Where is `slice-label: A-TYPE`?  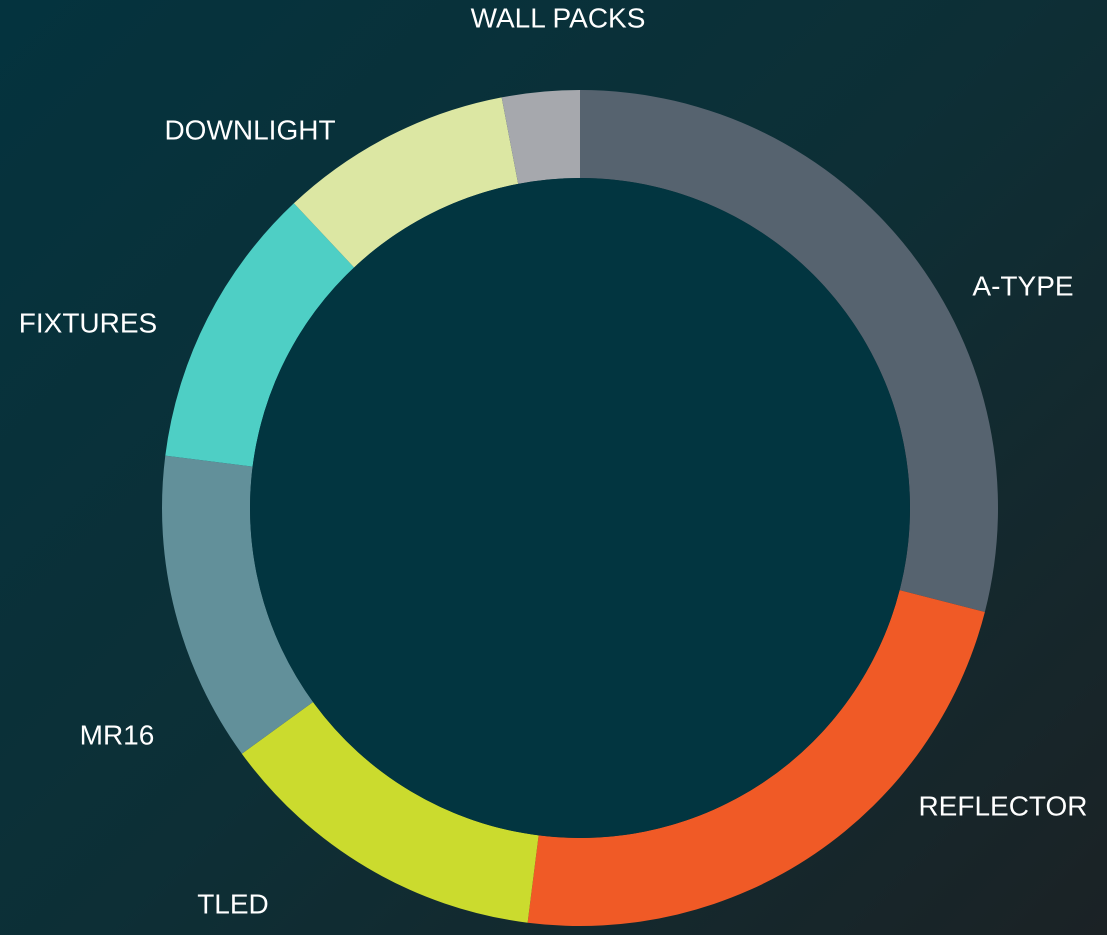 slice-label: A-TYPE is located at coordinates (1022, 285).